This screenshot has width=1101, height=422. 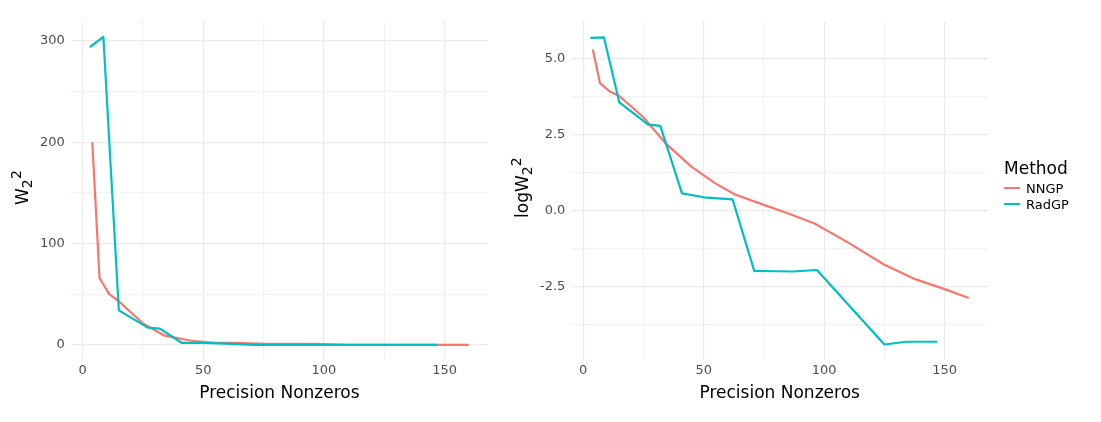 What do you see at coordinates (1036, 168) in the screenshot?
I see `legend-title: Method` at bounding box center [1036, 168].